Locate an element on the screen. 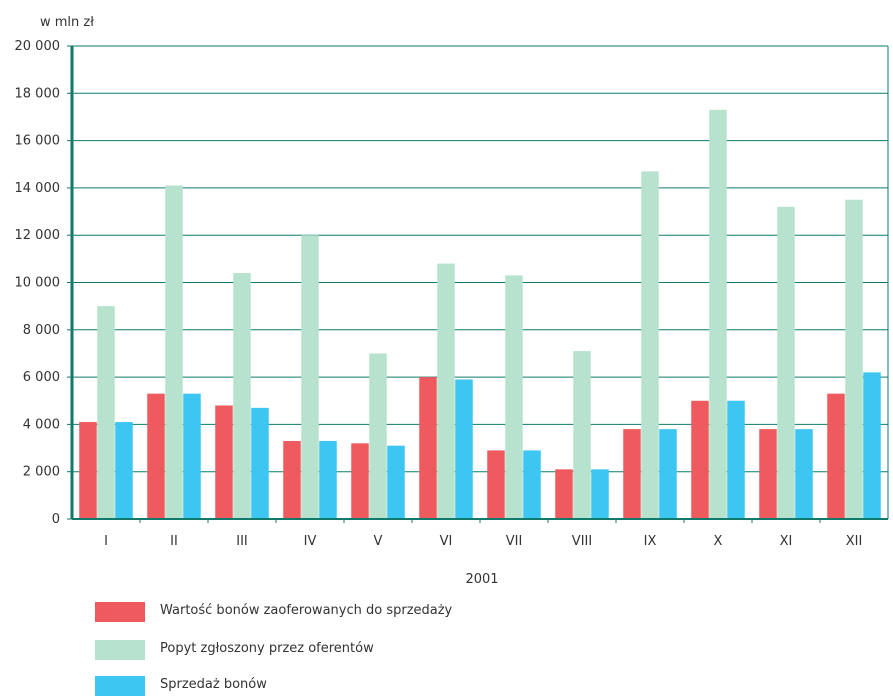 The width and height of the screenshot is (893, 696). x-axis-label: 2001 is located at coordinates (481, 579).